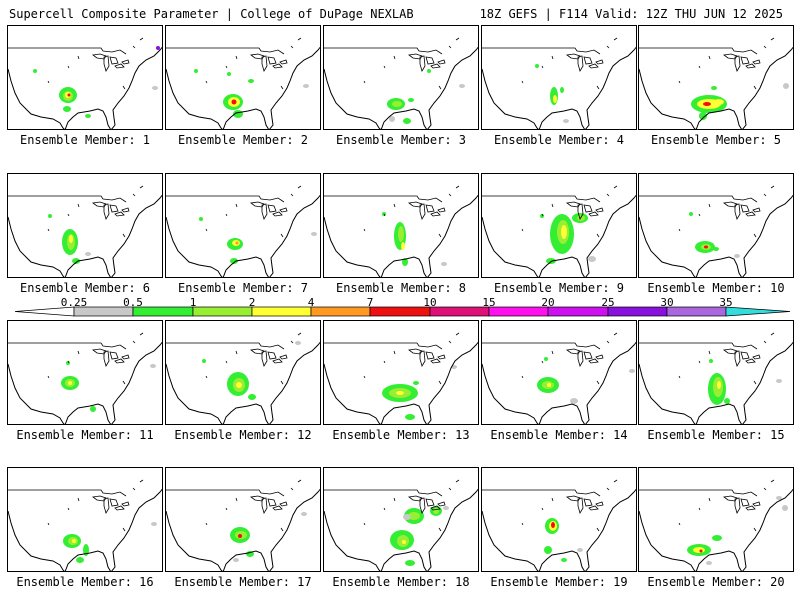 This screenshot has height=600, width=800. I want to click on colorbar-level-label: 4, so click(311, 302).